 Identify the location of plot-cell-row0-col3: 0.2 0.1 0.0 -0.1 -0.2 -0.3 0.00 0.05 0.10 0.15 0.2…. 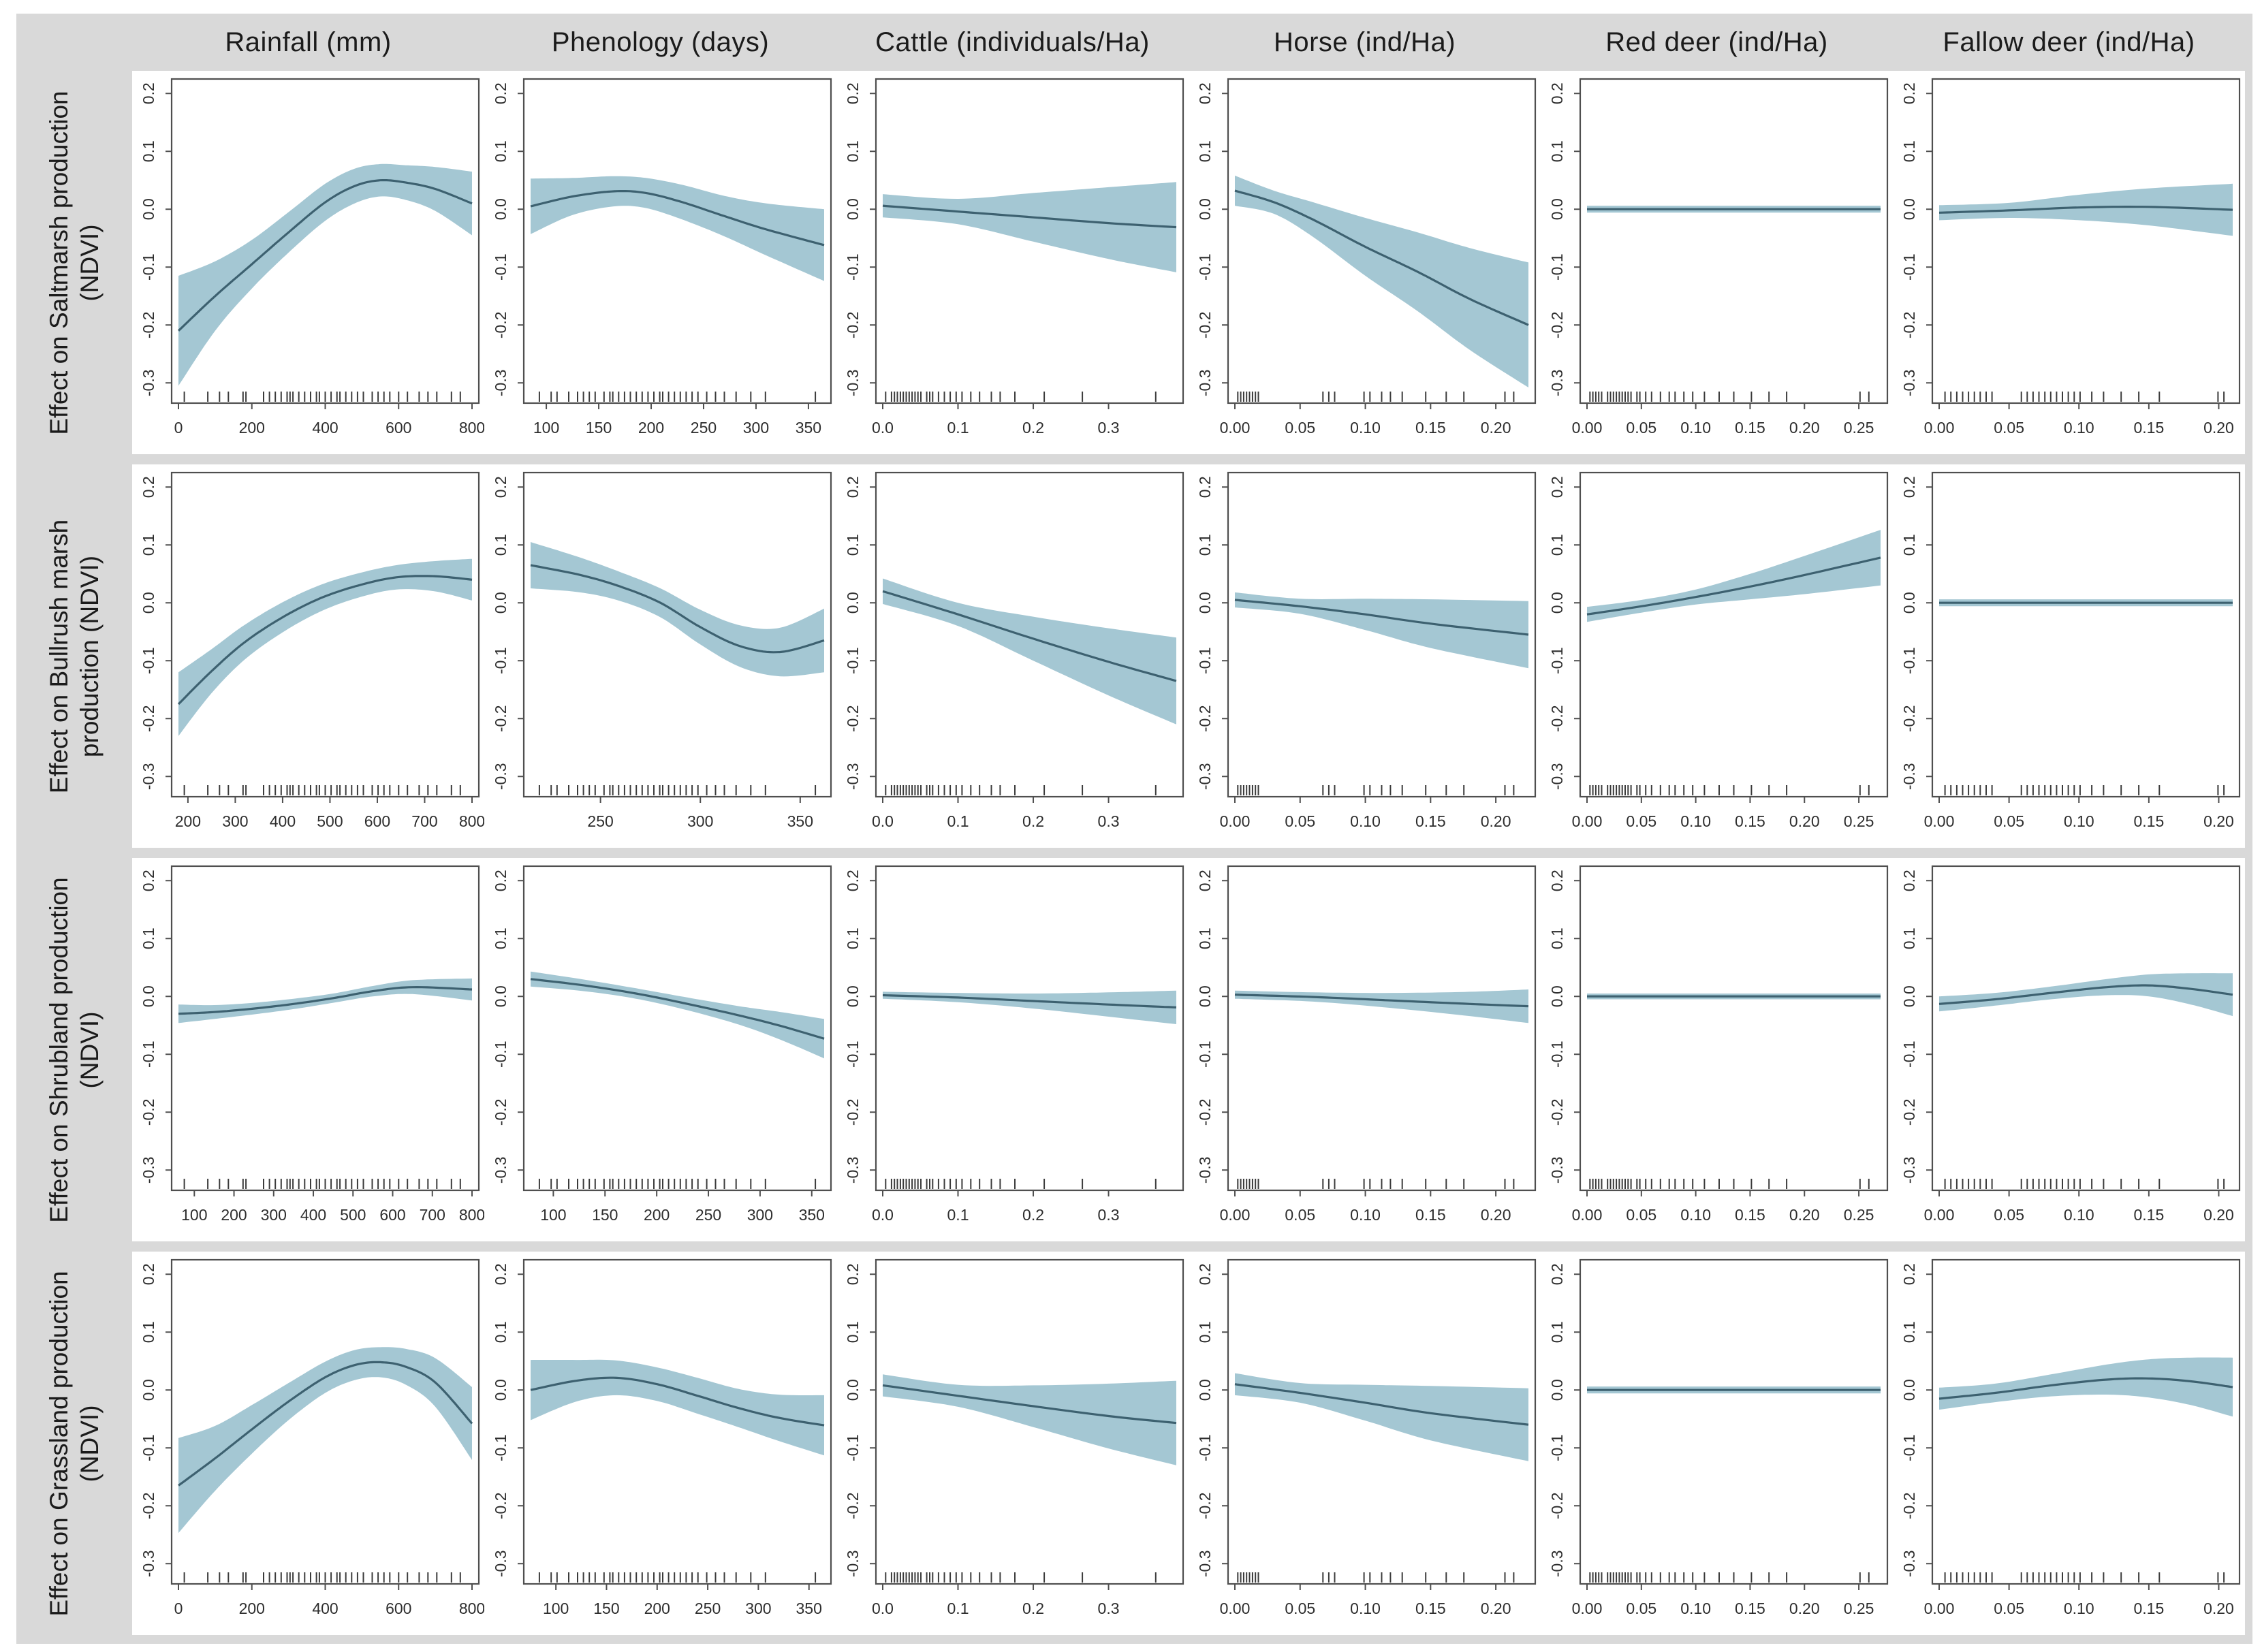
(1366, 257).